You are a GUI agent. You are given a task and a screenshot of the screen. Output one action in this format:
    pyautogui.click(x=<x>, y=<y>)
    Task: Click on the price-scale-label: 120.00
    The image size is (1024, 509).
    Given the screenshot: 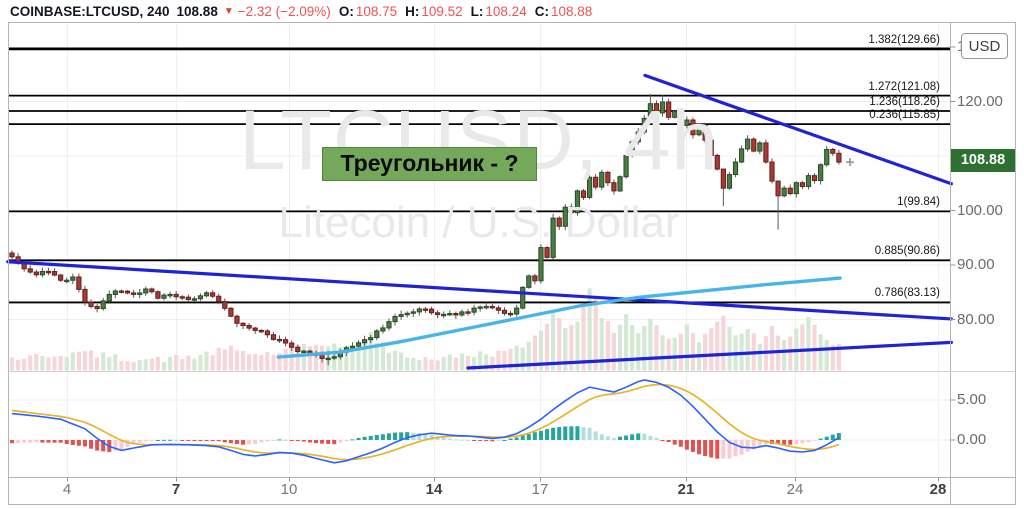 What is the action you would take?
    pyautogui.click(x=980, y=101)
    